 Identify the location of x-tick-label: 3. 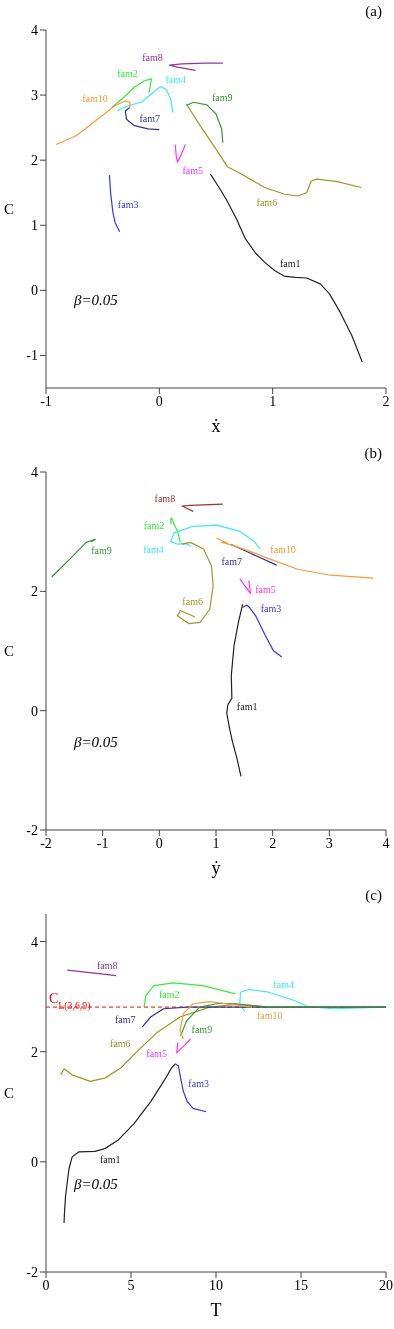
(329, 843).